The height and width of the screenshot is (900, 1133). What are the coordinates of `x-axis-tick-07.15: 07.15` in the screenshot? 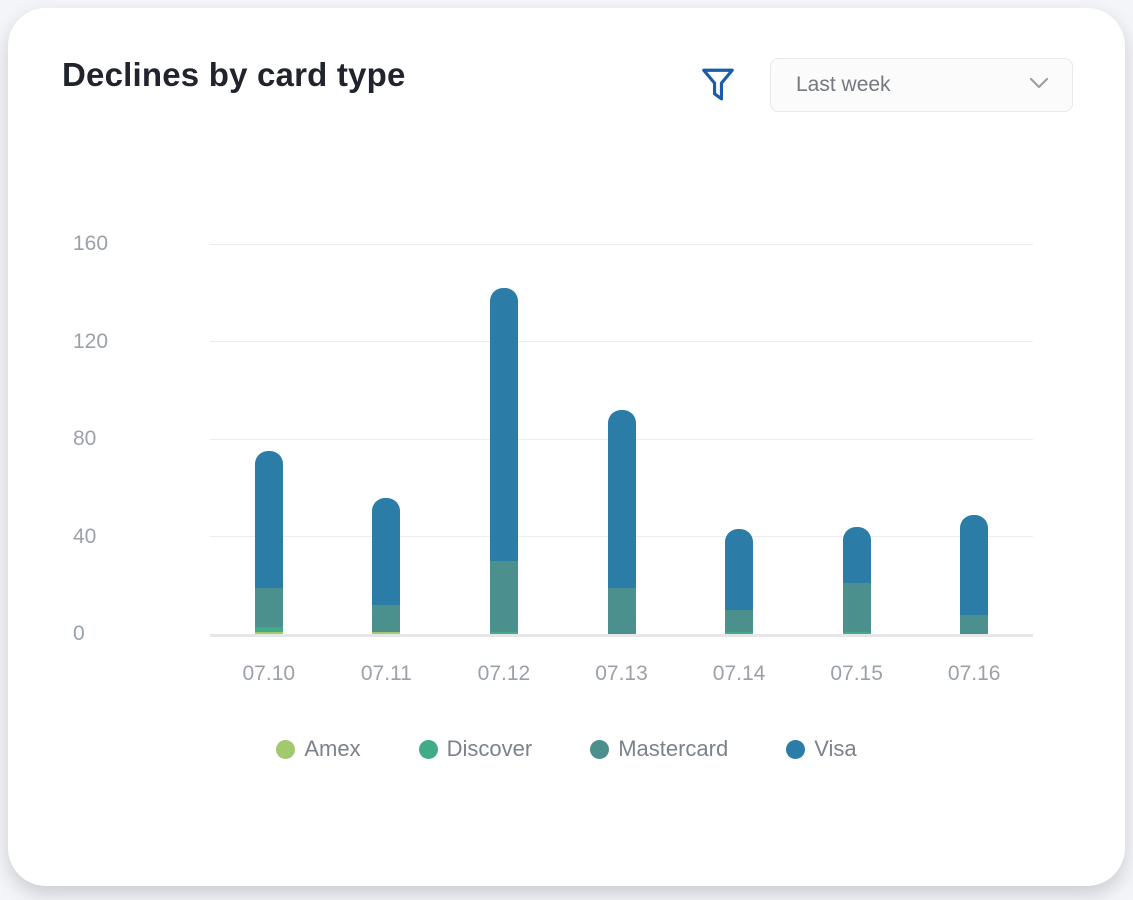 It's located at (856, 673).